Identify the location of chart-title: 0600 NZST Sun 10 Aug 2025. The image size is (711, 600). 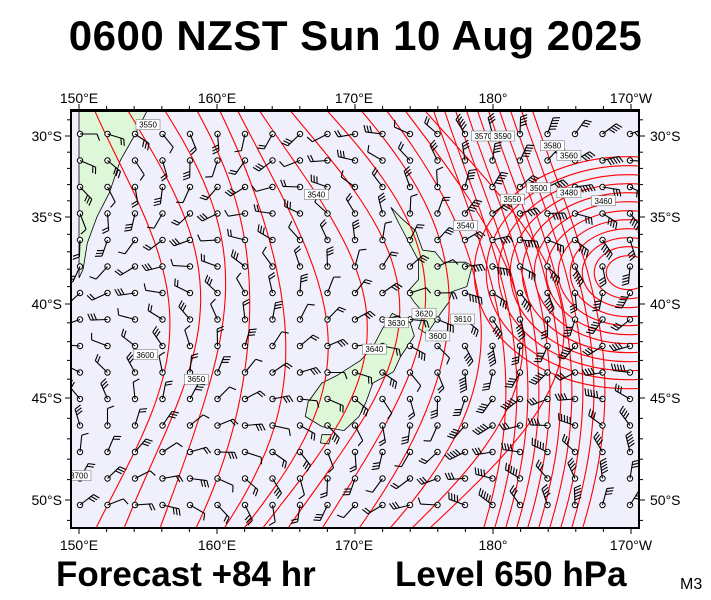
(355, 35).